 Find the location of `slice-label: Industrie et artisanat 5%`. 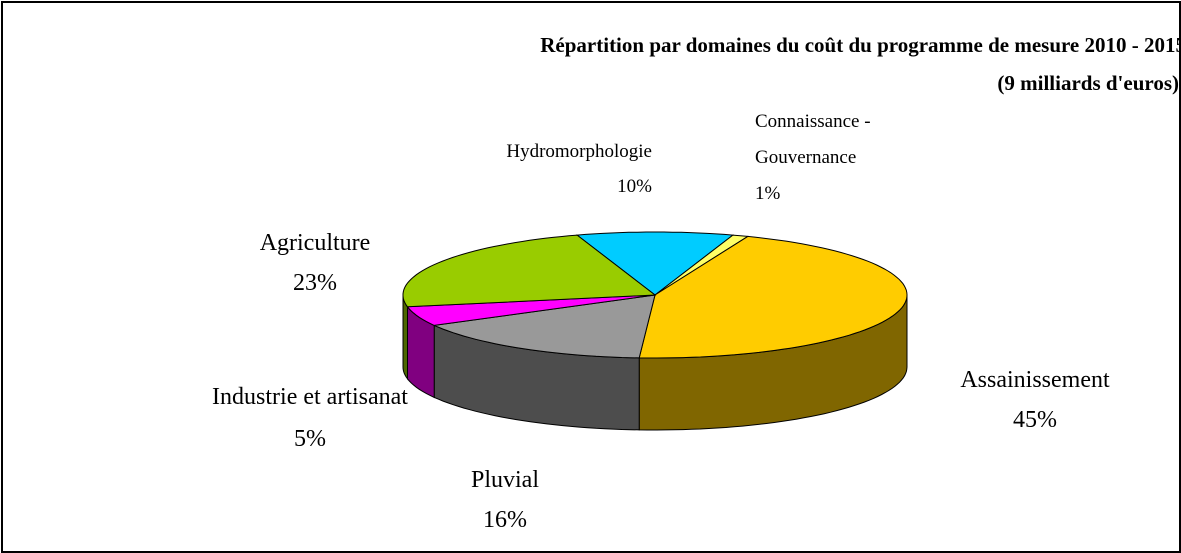

slice-label: Industrie et artisanat 5% is located at coordinates (310, 418).